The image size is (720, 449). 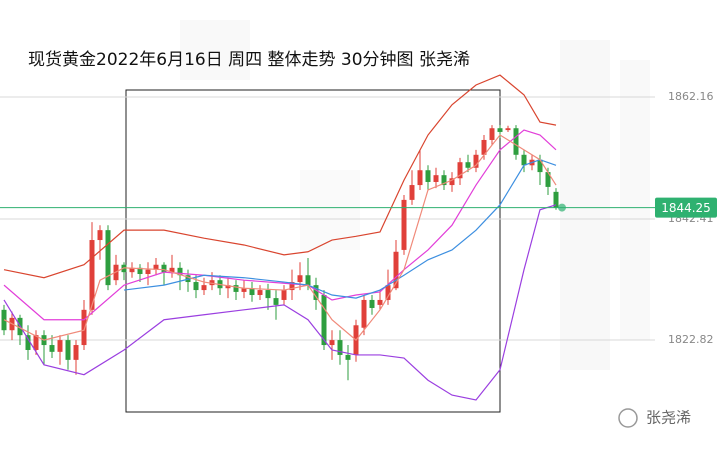 I want to click on watermark-text: 张尧浠, so click(x=668, y=418).